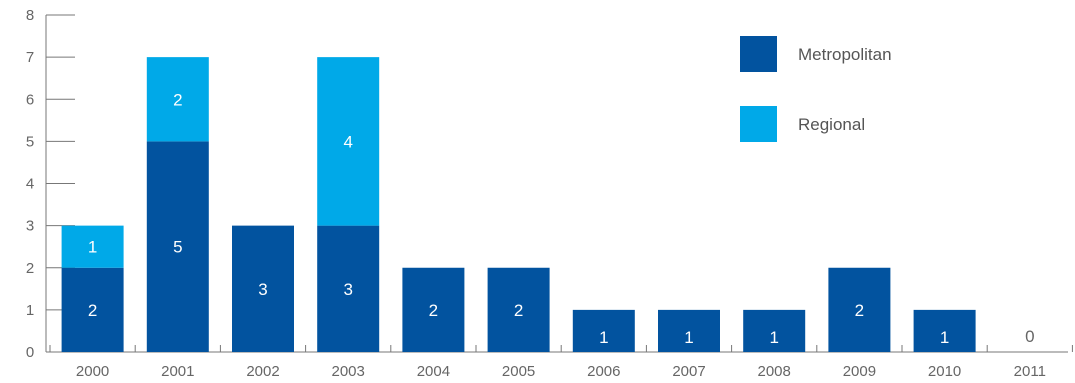 The image size is (1075, 383). I want to click on y-axis: 0 1 2 3 4 5 6 7 8, so click(50, 184).